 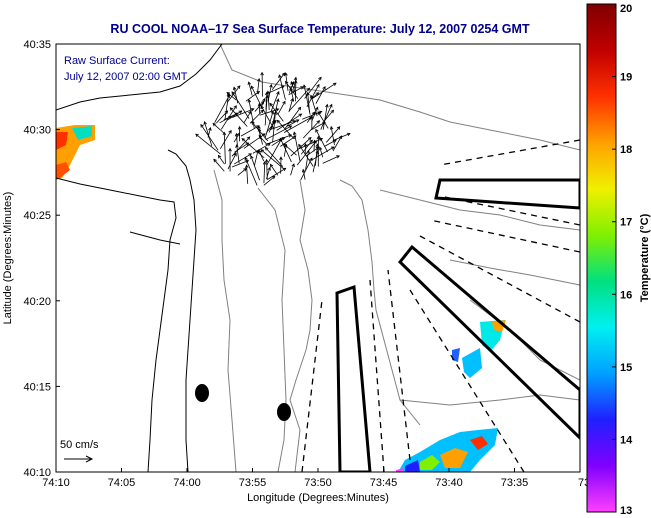 I want to click on y-tick-label: 40:30, so click(x=37, y=131).